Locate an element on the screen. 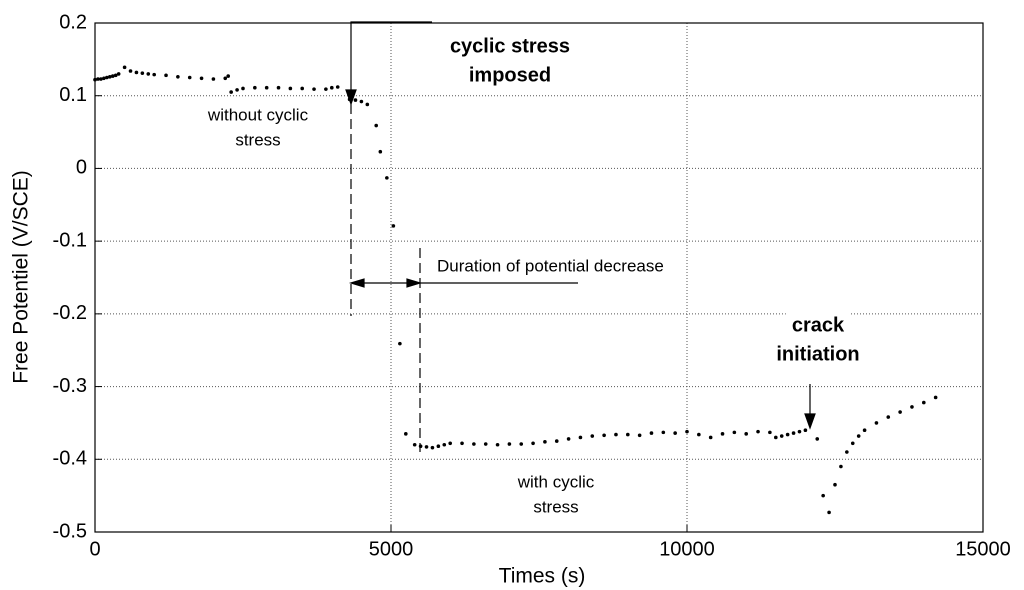 The width and height of the screenshot is (1024, 590). annotation: imposed is located at coordinates (510, 75).